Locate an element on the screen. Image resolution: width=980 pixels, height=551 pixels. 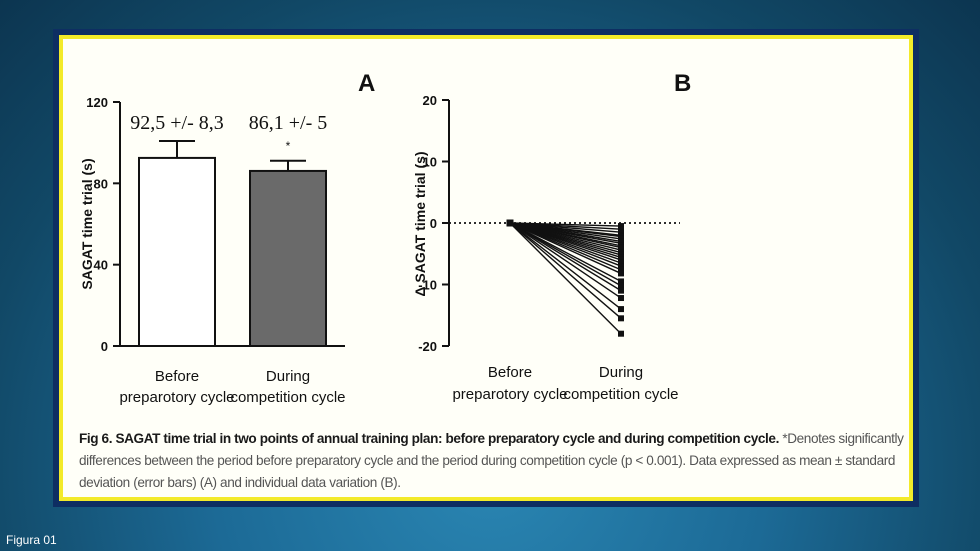
chart-b-category-label: During is located at coordinates (621, 372).